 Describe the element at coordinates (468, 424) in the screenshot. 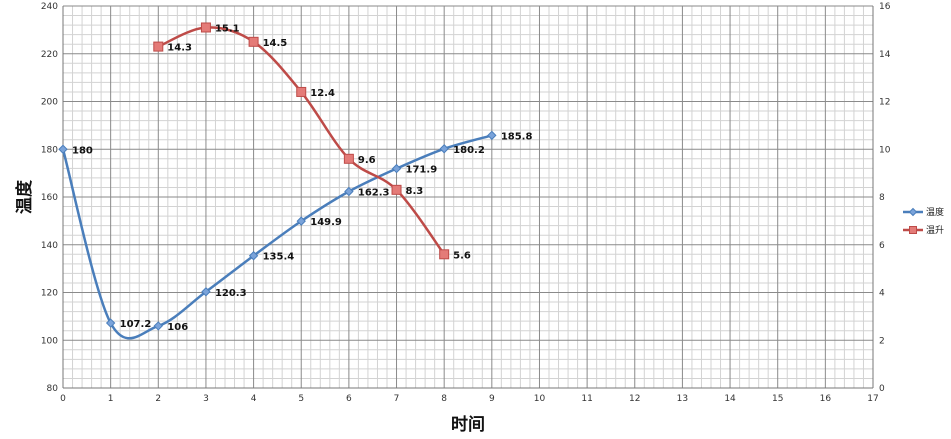

I see `x-axis-title: 时间` at that location.